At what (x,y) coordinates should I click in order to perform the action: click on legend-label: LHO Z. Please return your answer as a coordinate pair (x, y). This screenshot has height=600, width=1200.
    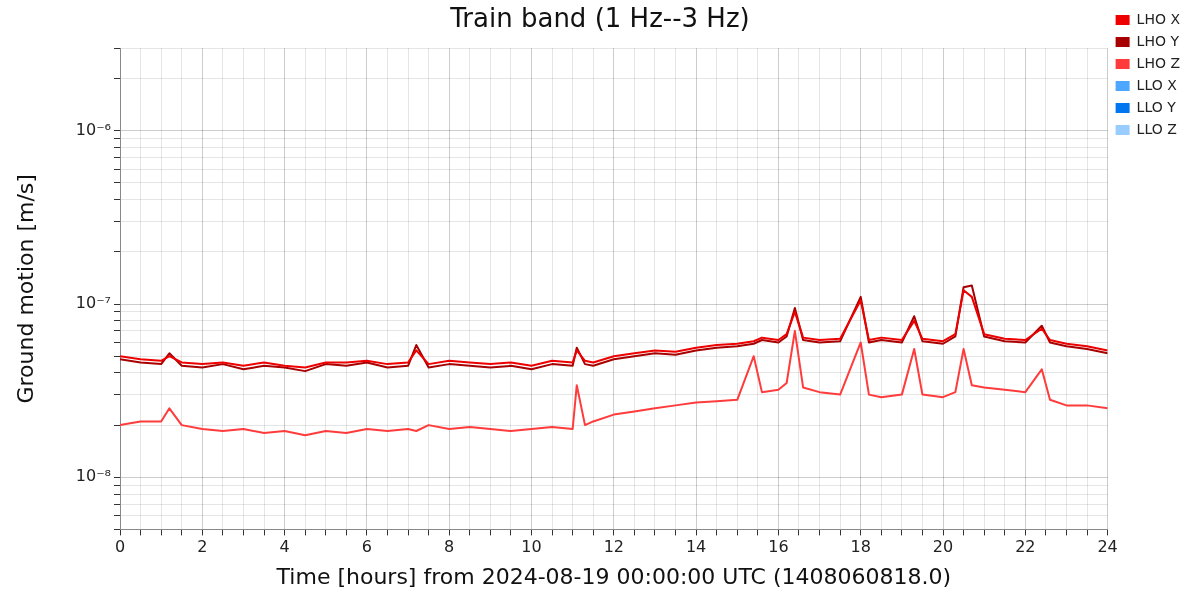
    Looking at the image, I should click on (1158, 62).